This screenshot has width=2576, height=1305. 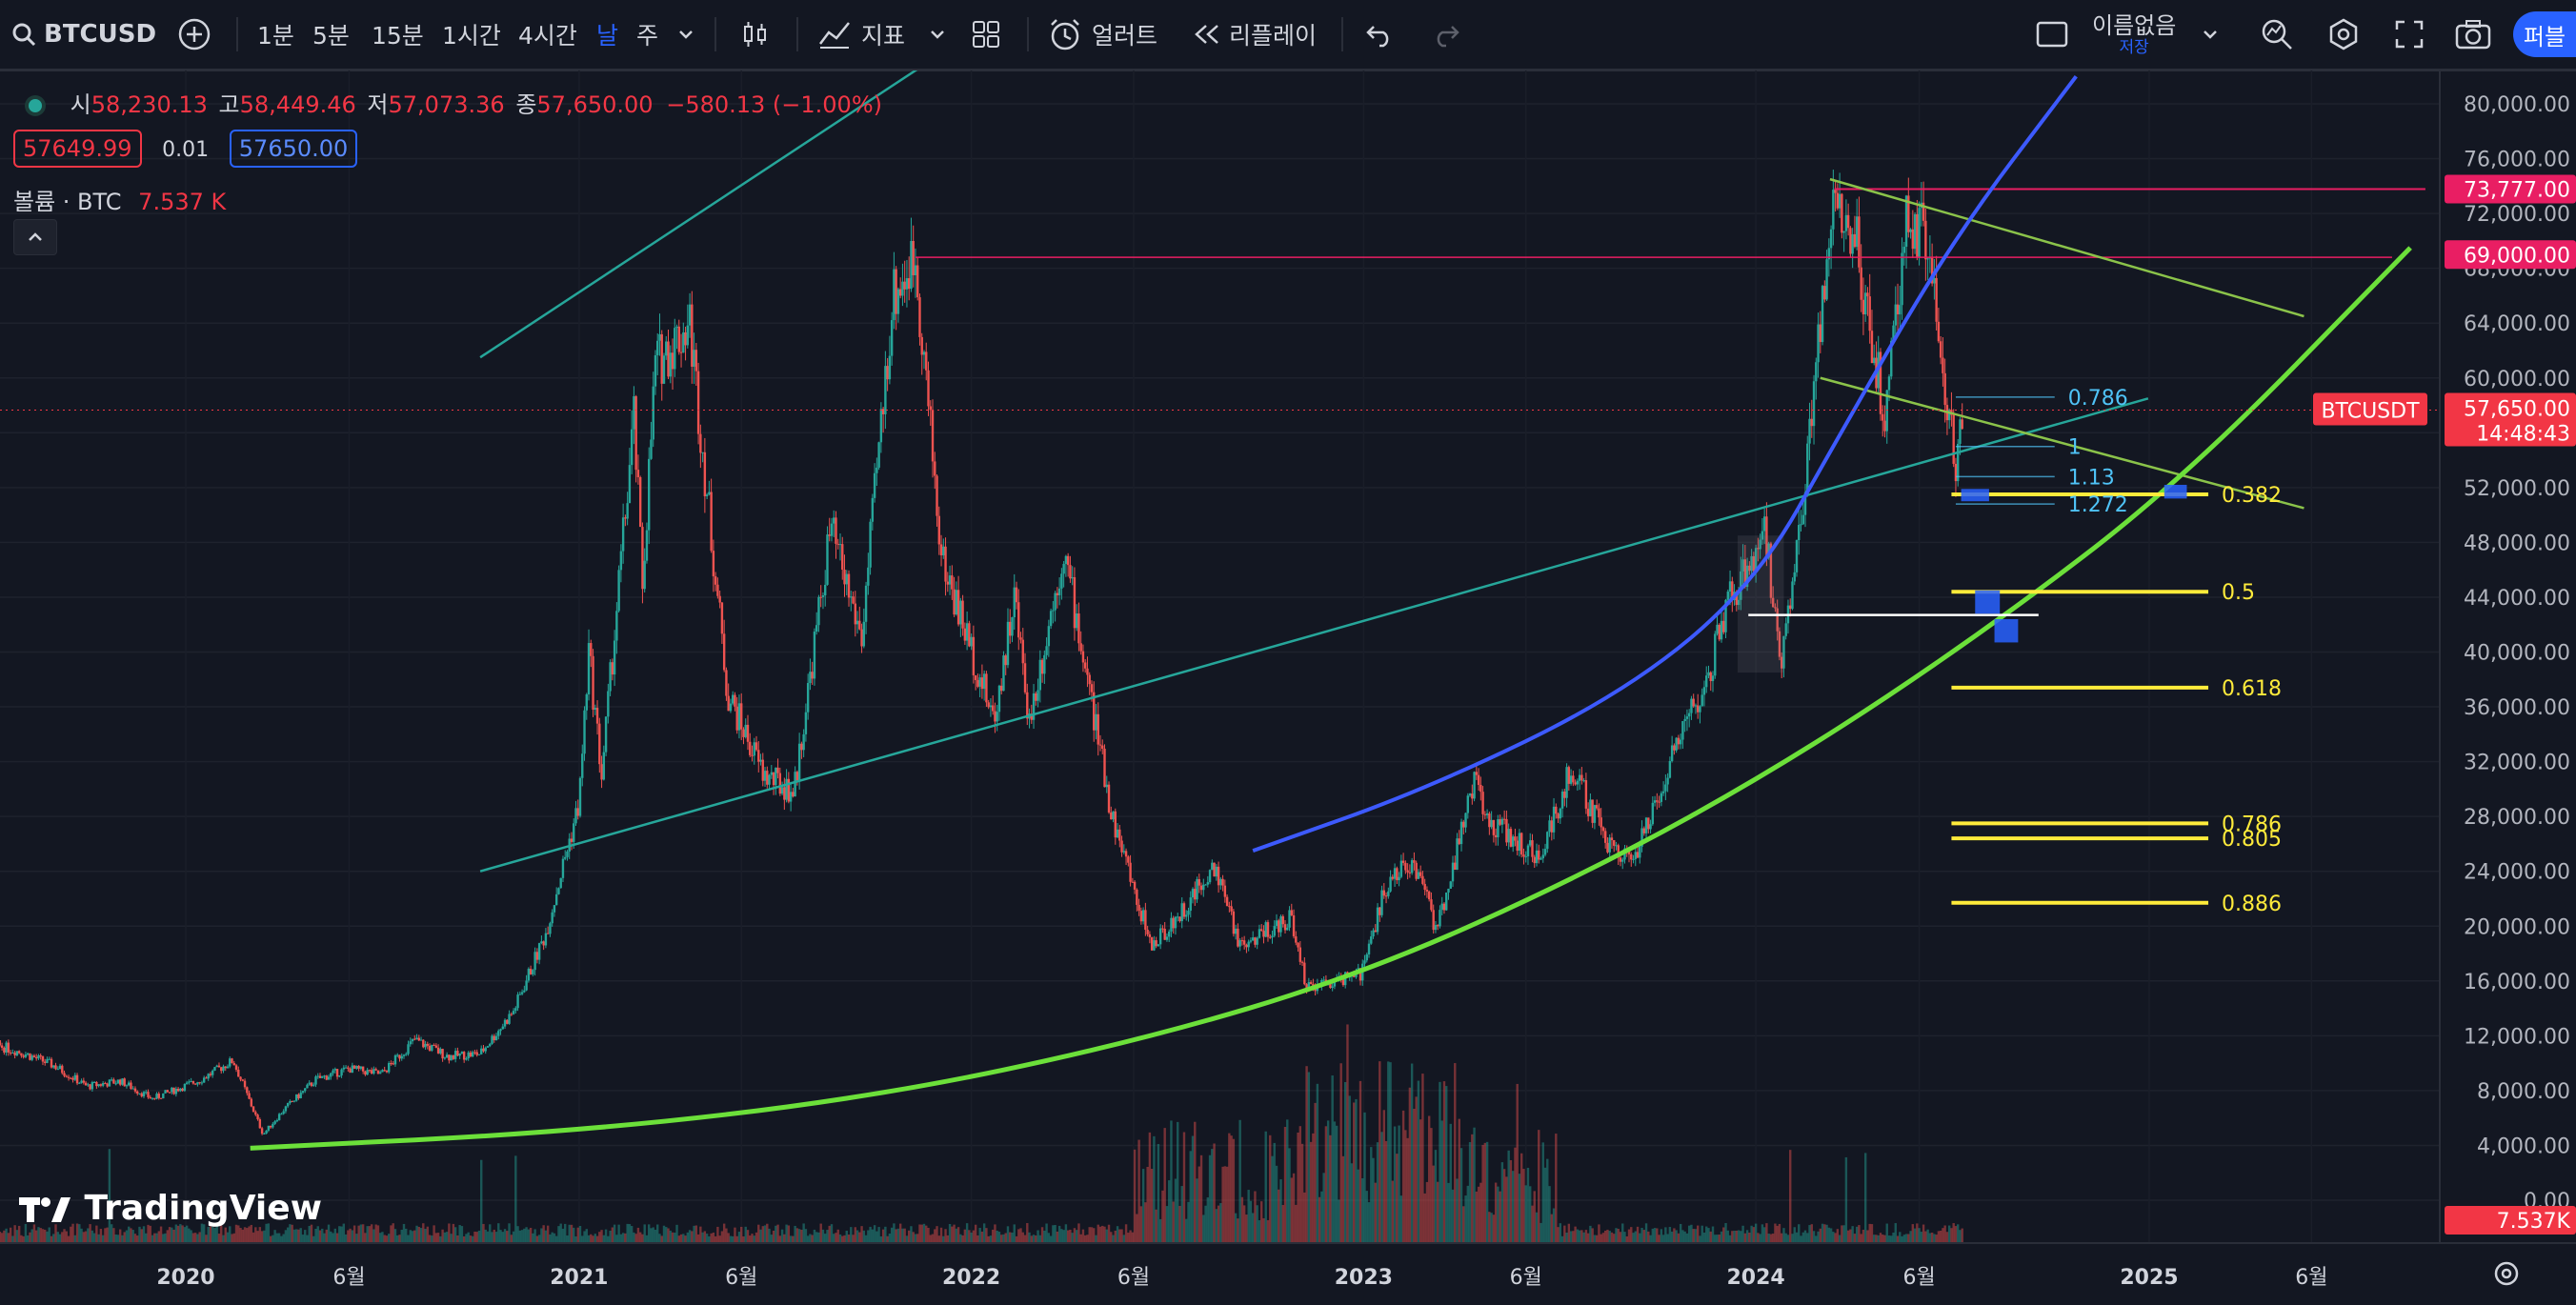 I want to click on interval-dropdown, so click(x=685, y=34).